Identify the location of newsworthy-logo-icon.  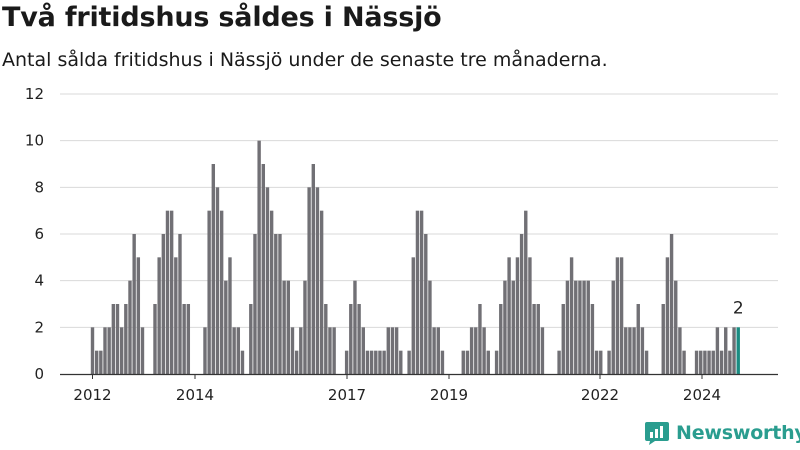
(657, 433).